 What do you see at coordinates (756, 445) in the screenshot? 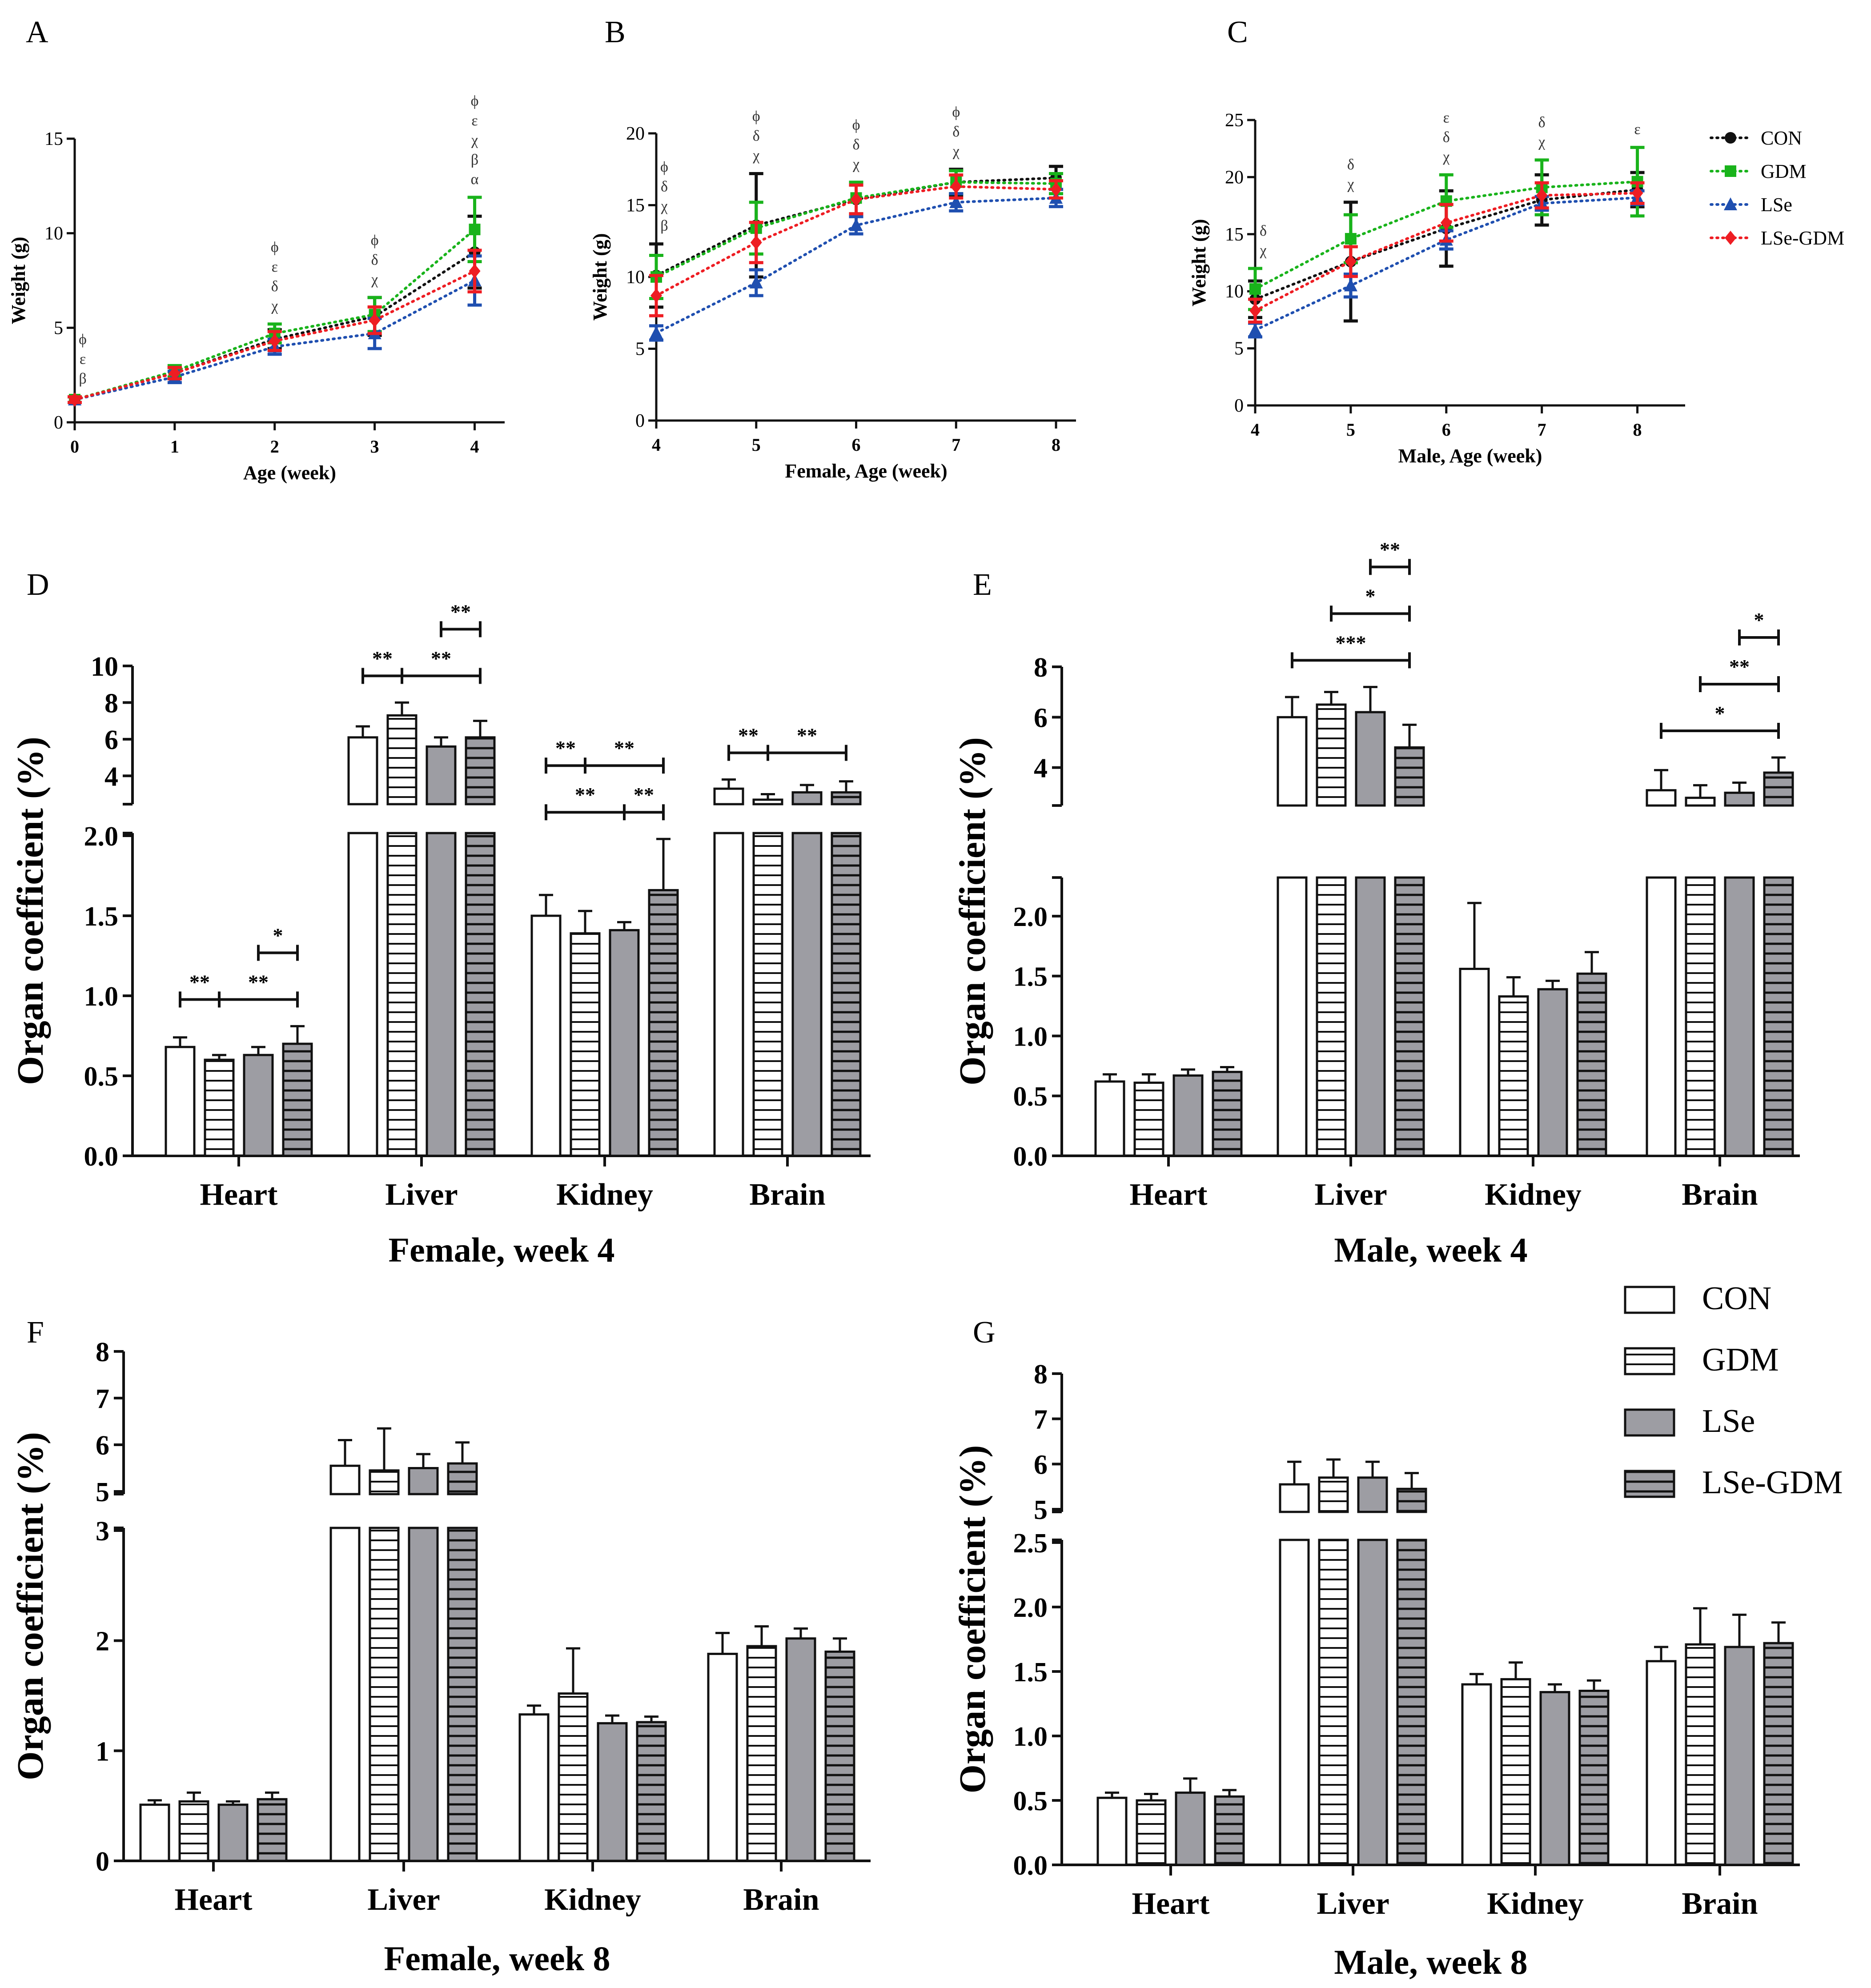
I see `x-tick-label: 5` at bounding box center [756, 445].